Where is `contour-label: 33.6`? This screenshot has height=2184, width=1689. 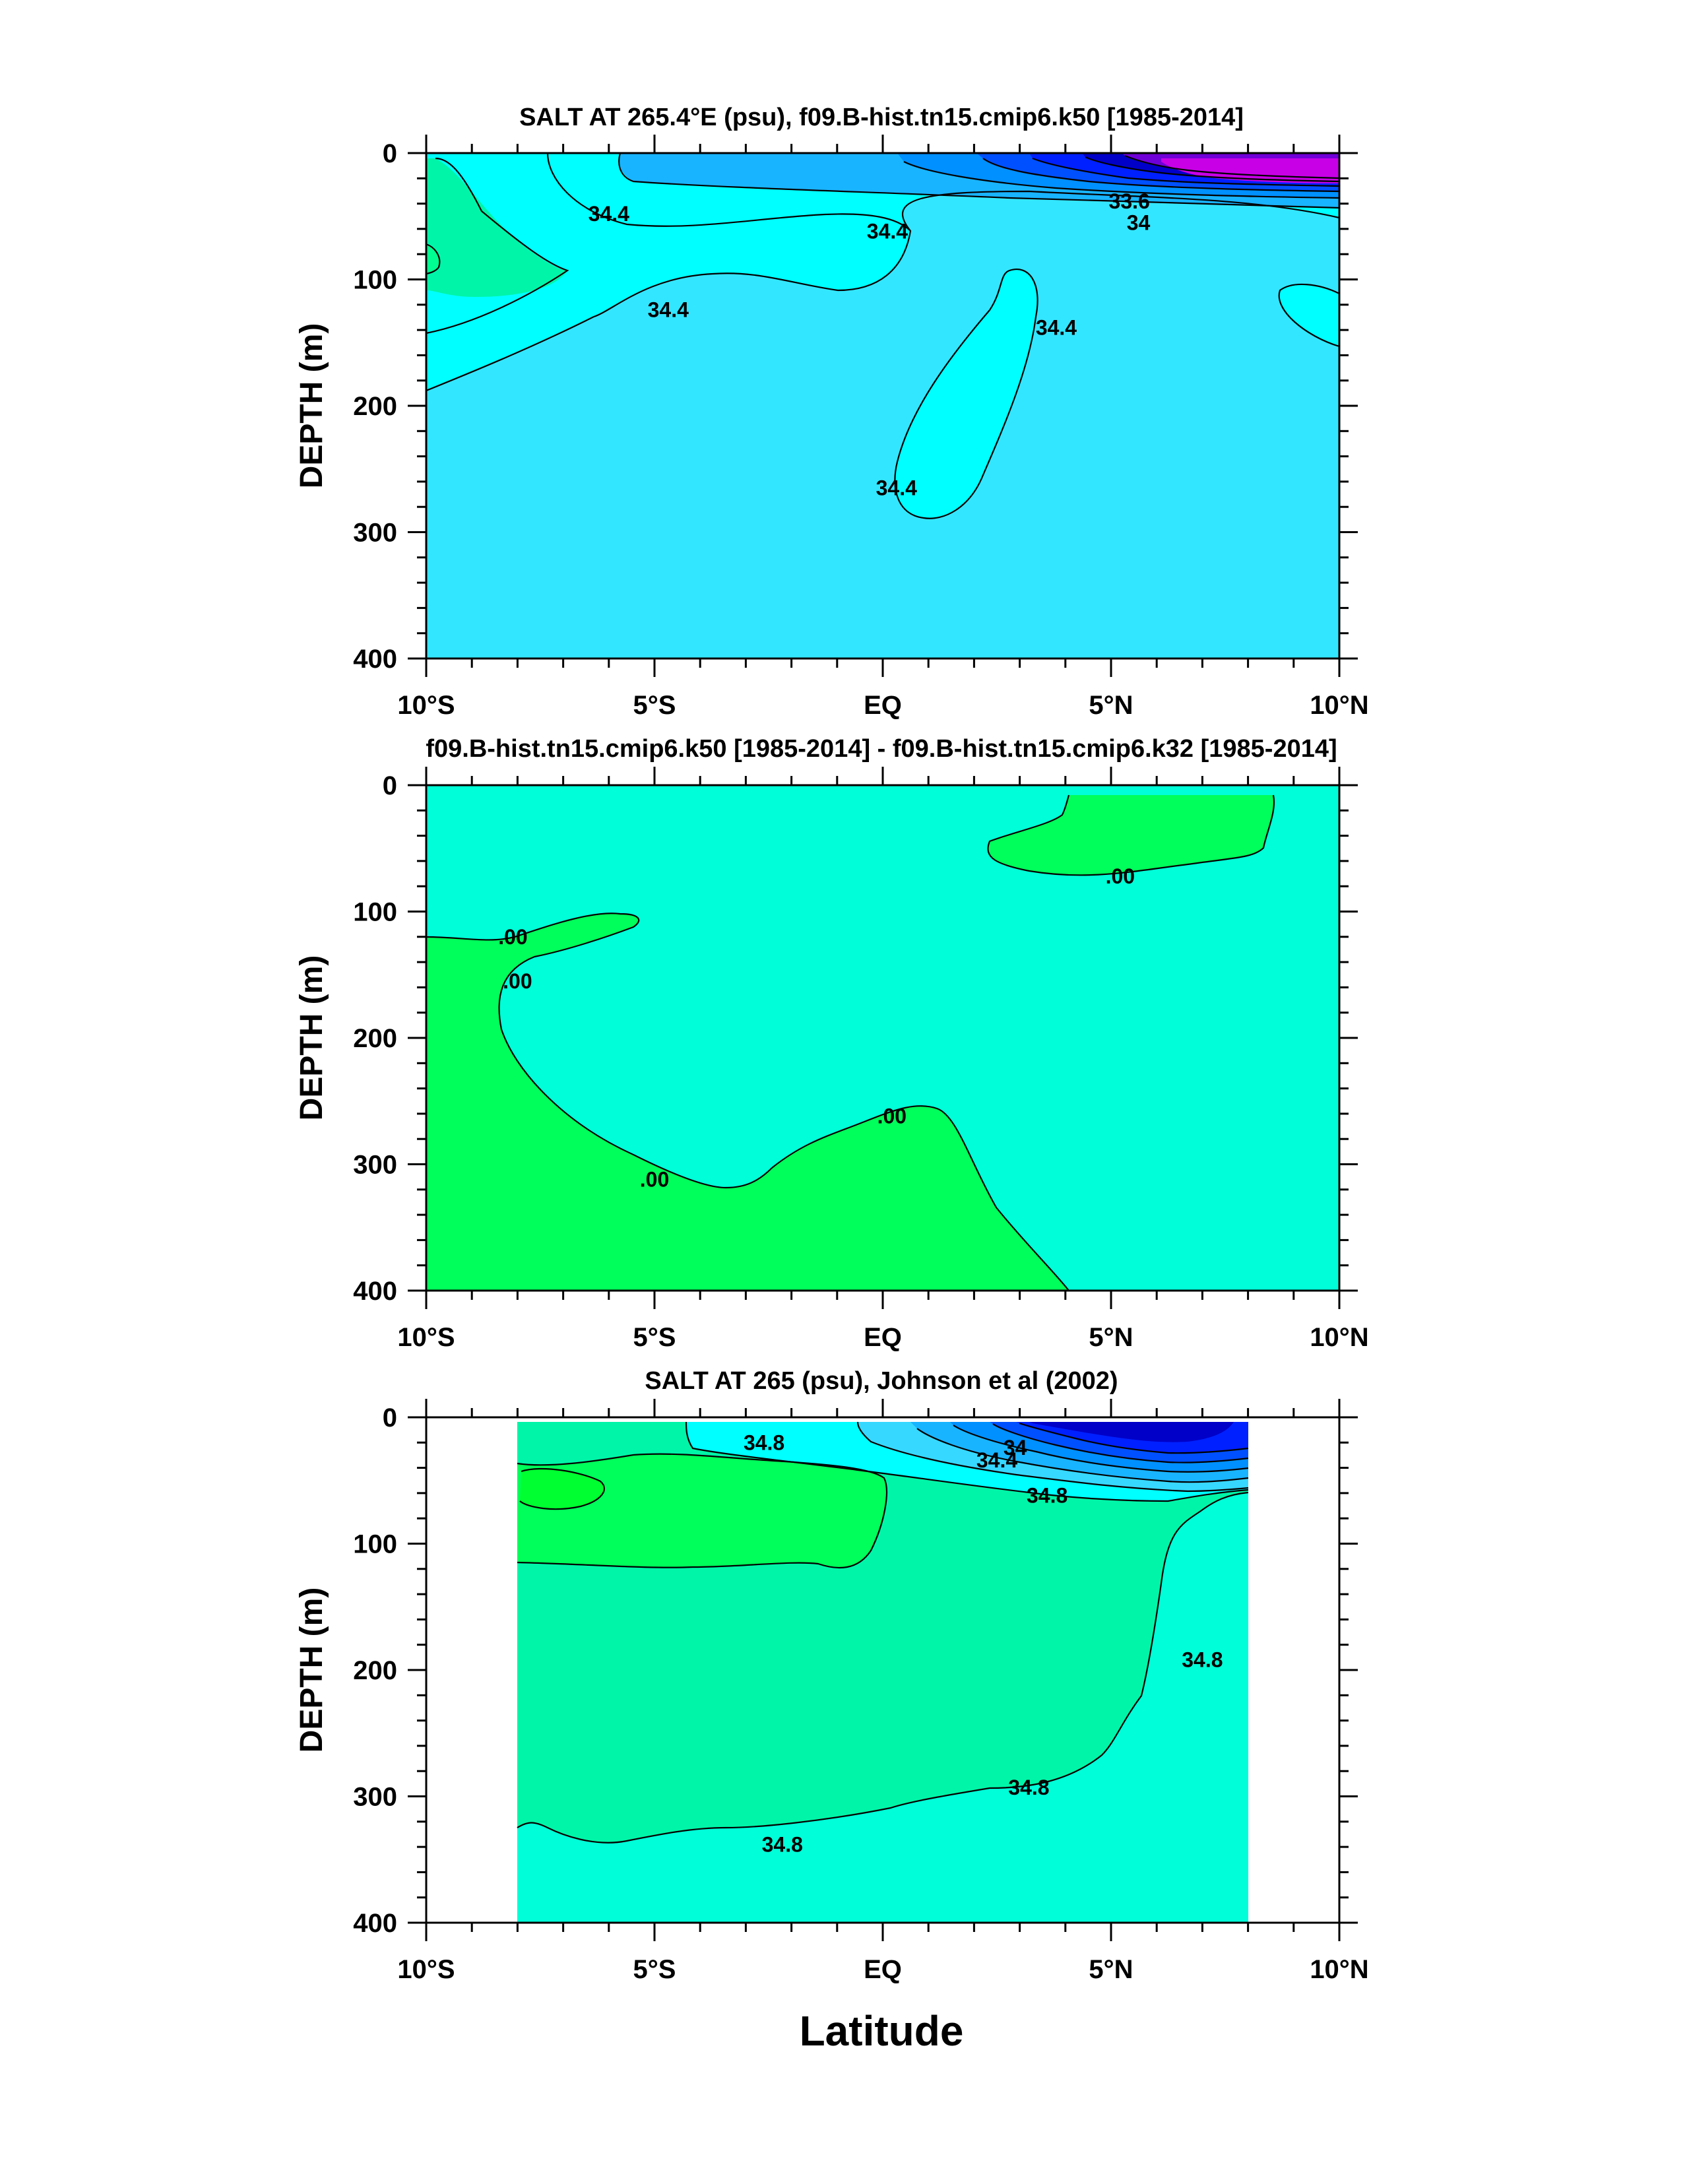 contour-label: 33.6 is located at coordinates (1129, 201).